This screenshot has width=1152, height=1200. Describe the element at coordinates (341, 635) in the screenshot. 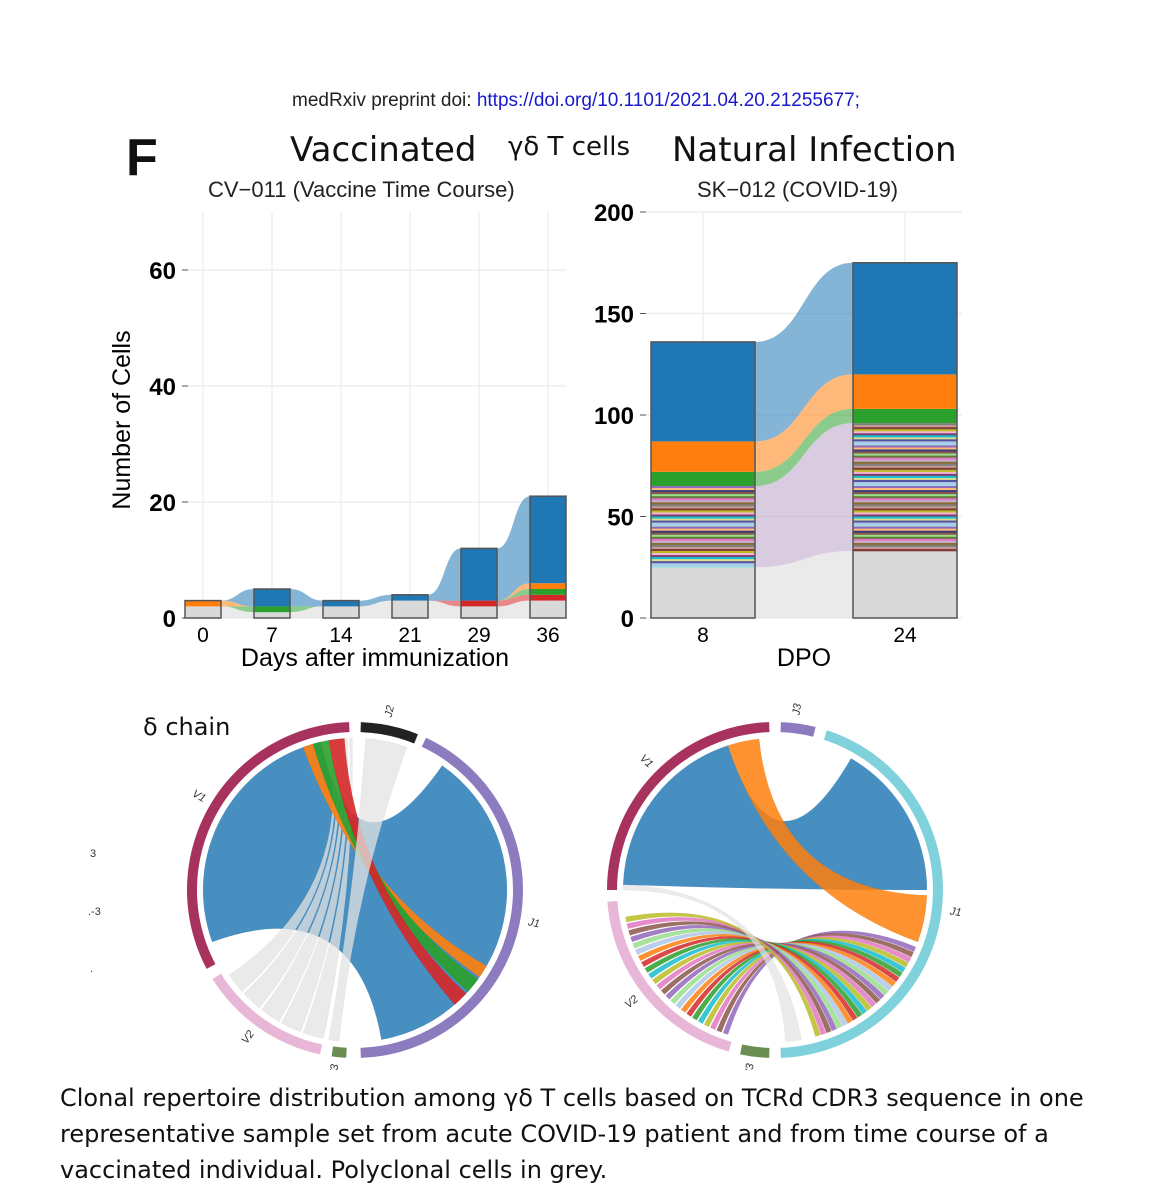

I see `x-tick-label: 14` at that location.